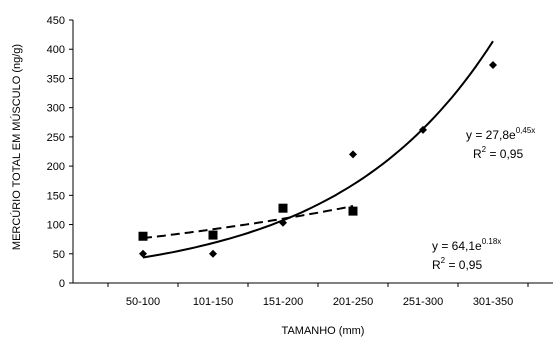  What do you see at coordinates (466, 245) in the screenshot?
I see `trend-equation-2: y = 64,1e0.18x` at bounding box center [466, 245].